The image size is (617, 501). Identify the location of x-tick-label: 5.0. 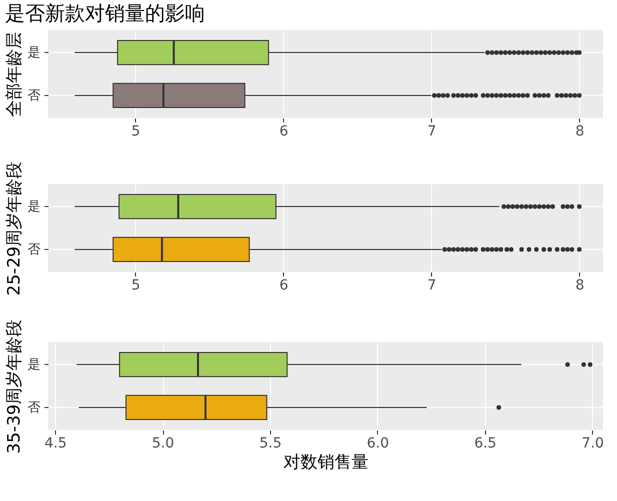
(163, 444).